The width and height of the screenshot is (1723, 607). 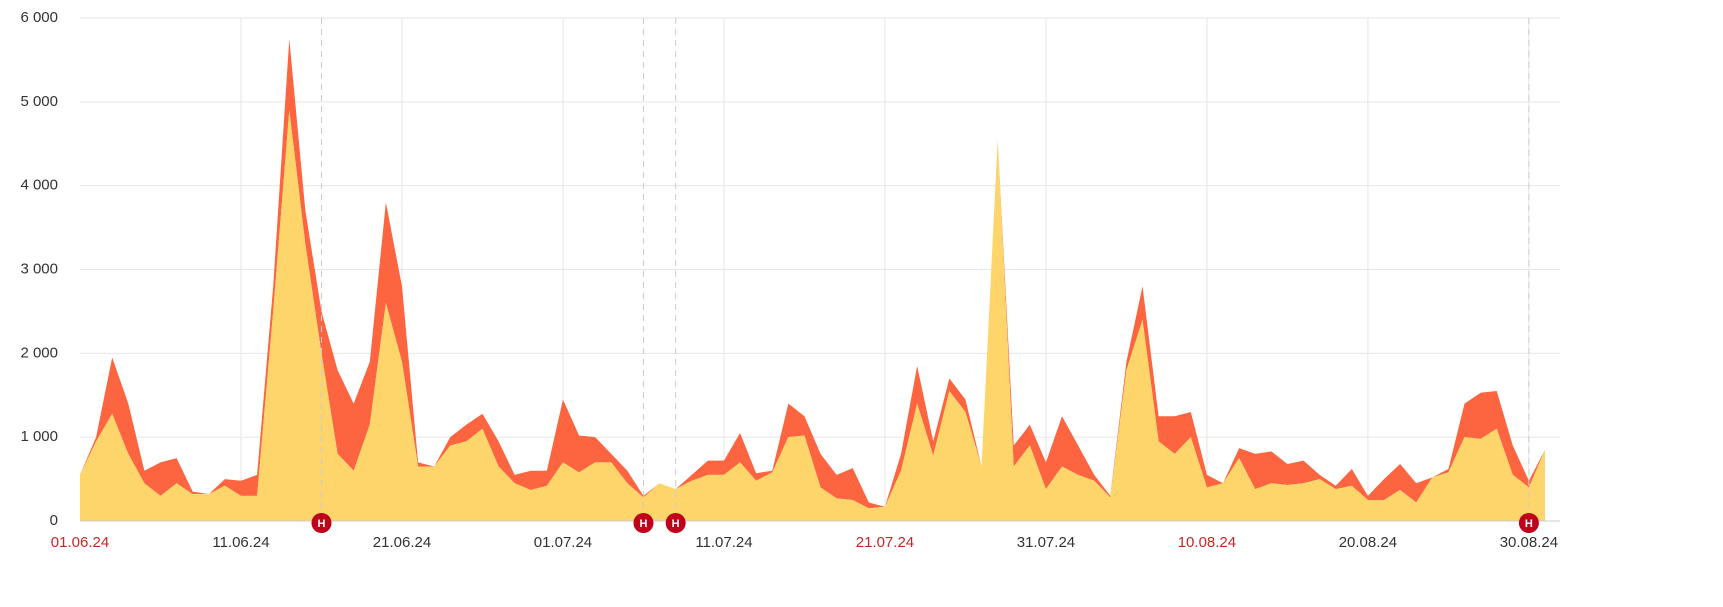 I want to click on x-tick-label: 21.07.24, so click(x=885, y=542).